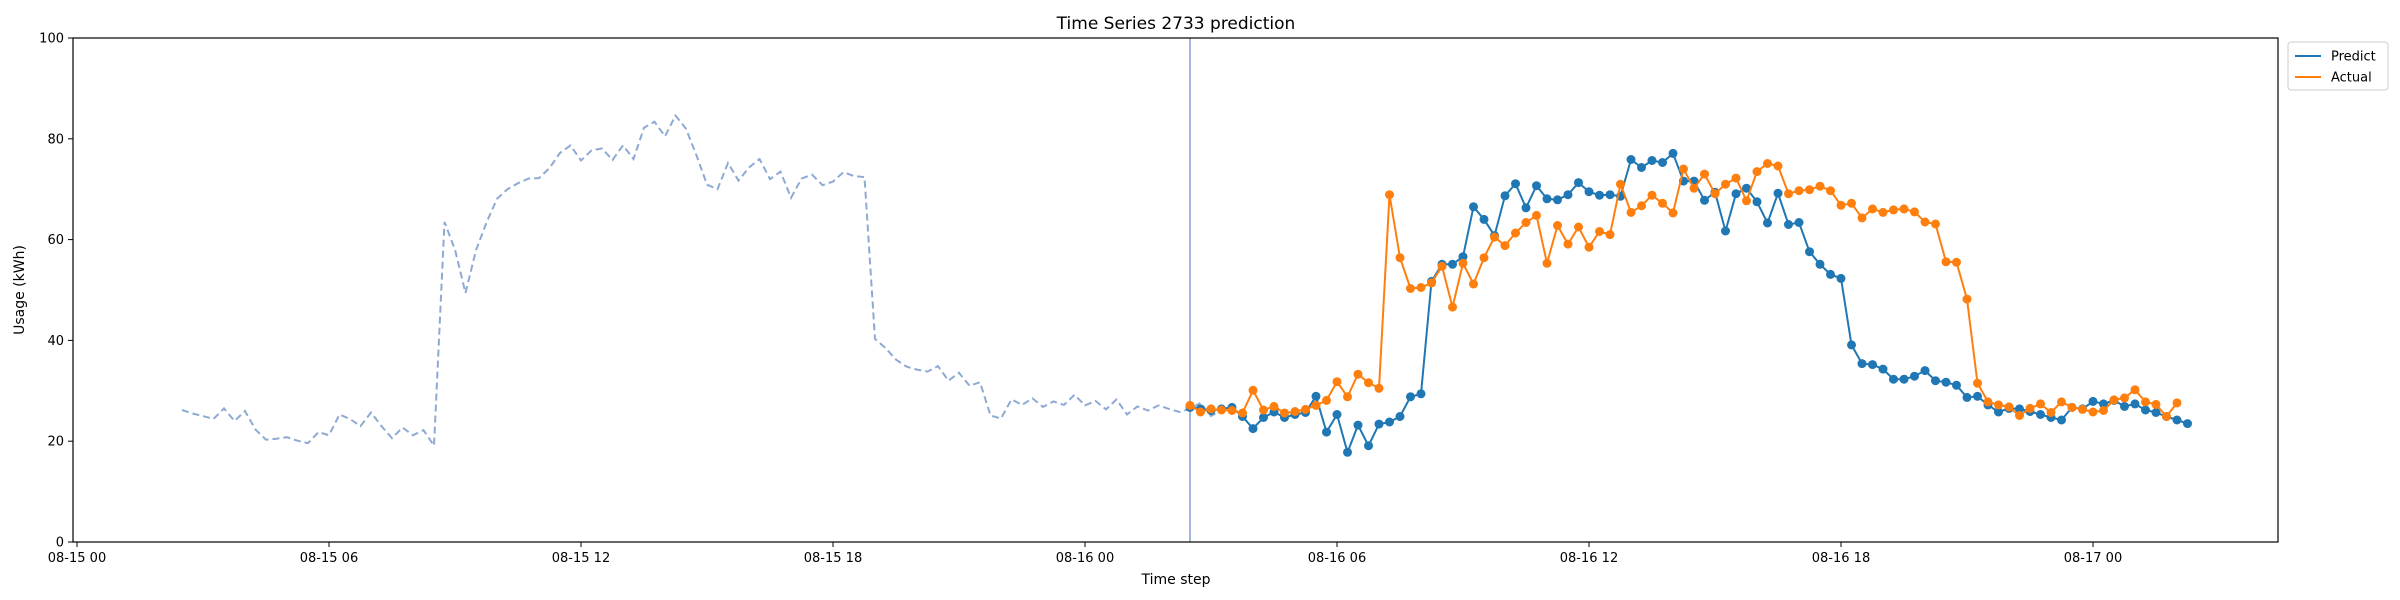 This screenshot has height=600, width=2400. I want to click on y-tick-label: 60, so click(55, 240).